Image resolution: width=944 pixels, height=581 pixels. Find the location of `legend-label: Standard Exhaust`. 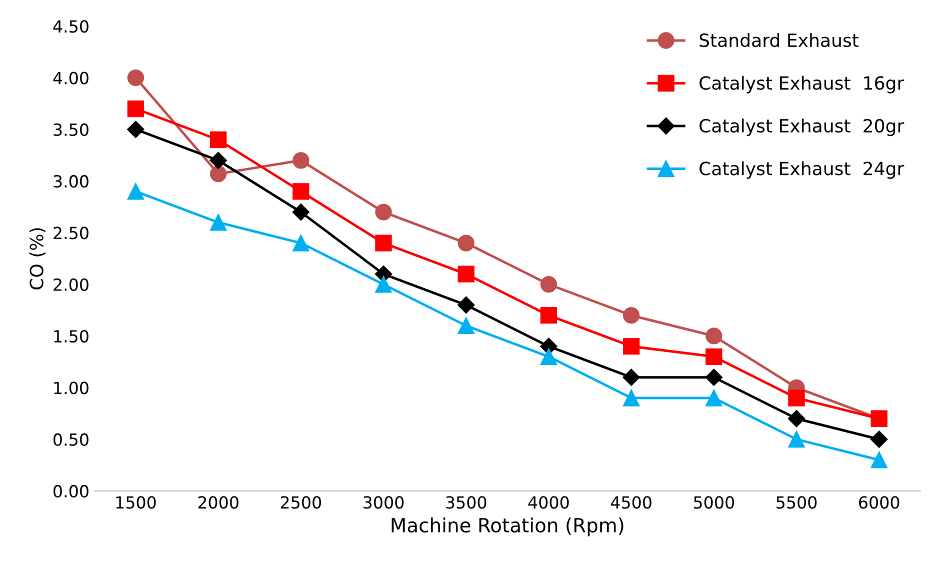

legend-label: Standard Exhaust is located at coordinates (779, 40).